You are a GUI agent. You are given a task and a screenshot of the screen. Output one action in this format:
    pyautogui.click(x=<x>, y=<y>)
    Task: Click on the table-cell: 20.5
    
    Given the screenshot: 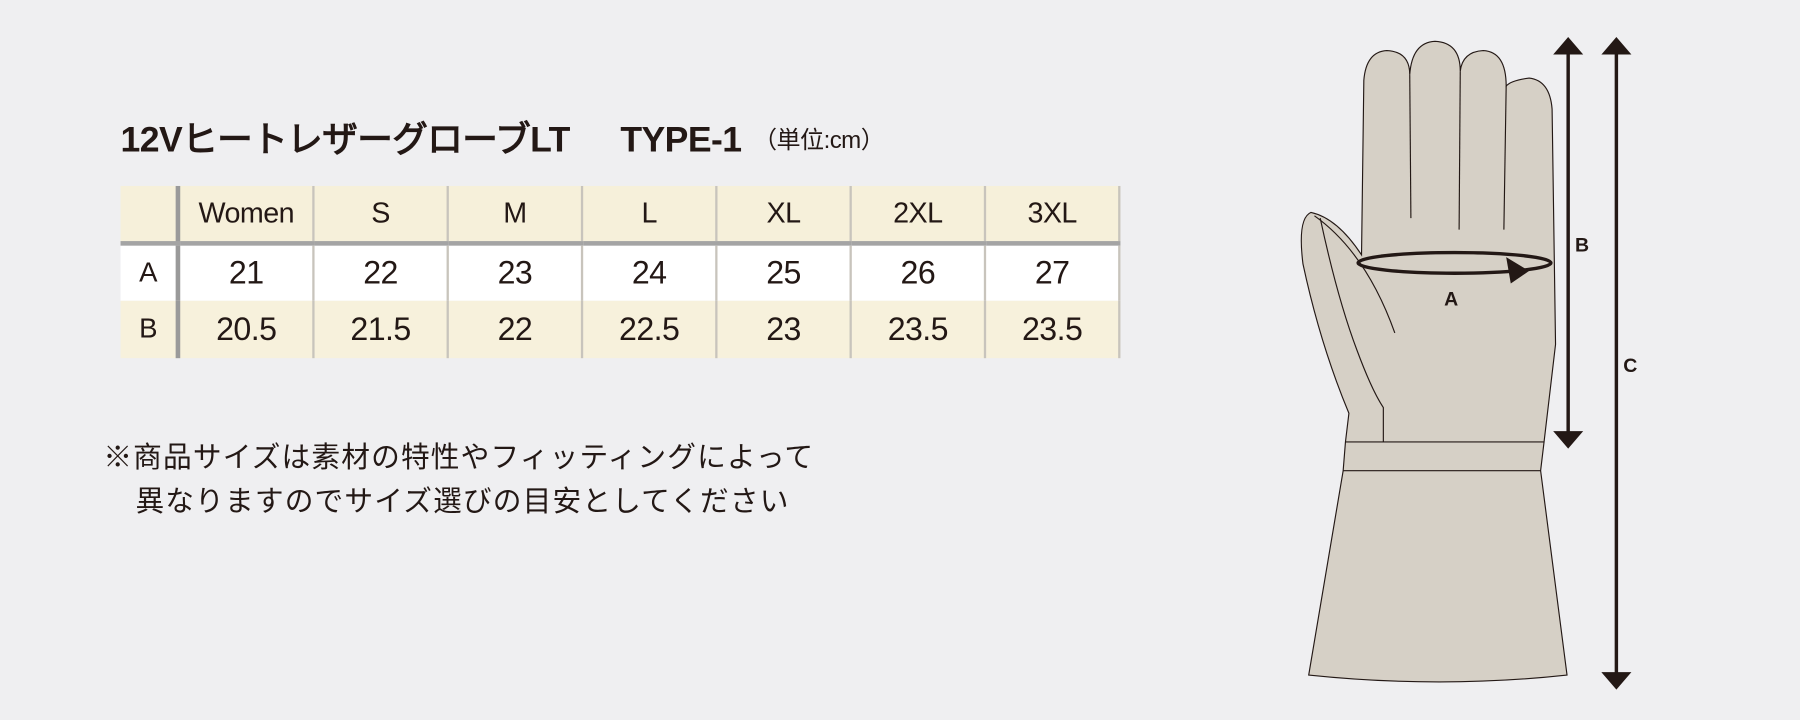 What is the action you would take?
    pyautogui.click(x=246, y=329)
    